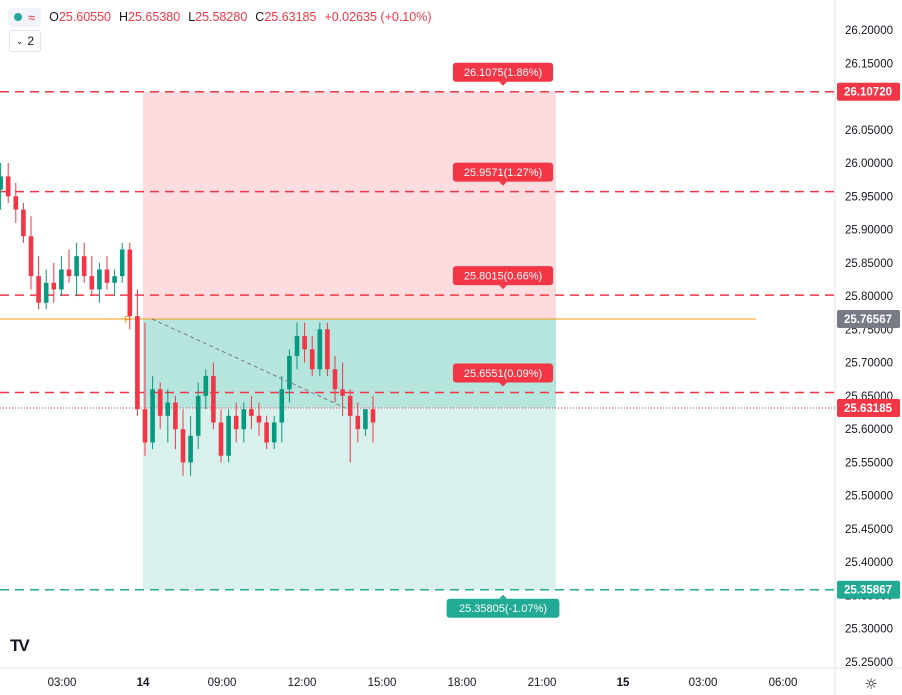 The image size is (902, 695). What do you see at coordinates (869, 164) in the screenshot?
I see `price-tick-label: 26.00000` at bounding box center [869, 164].